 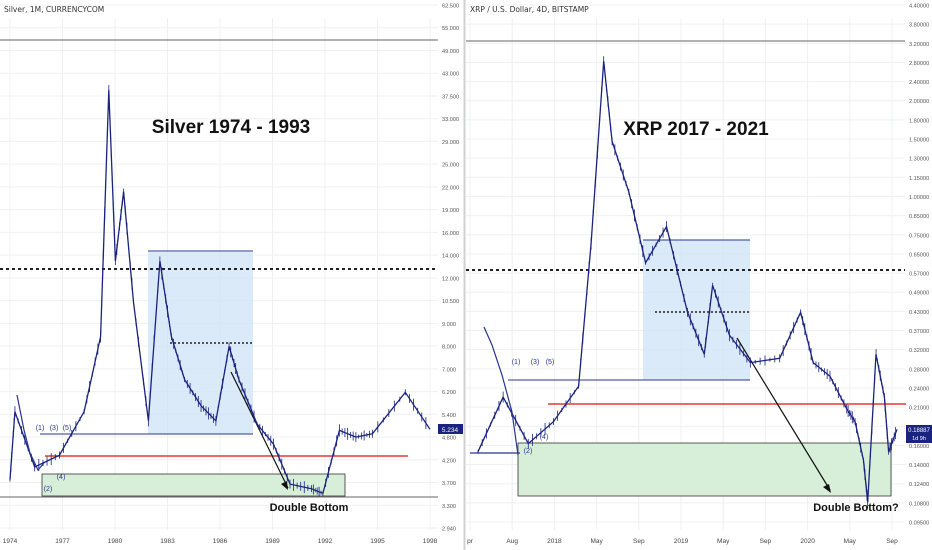 What do you see at coordinates (512, 541) in the screenshot?
I see `x-tick-label: Aug` at bounding box center [512, 541].